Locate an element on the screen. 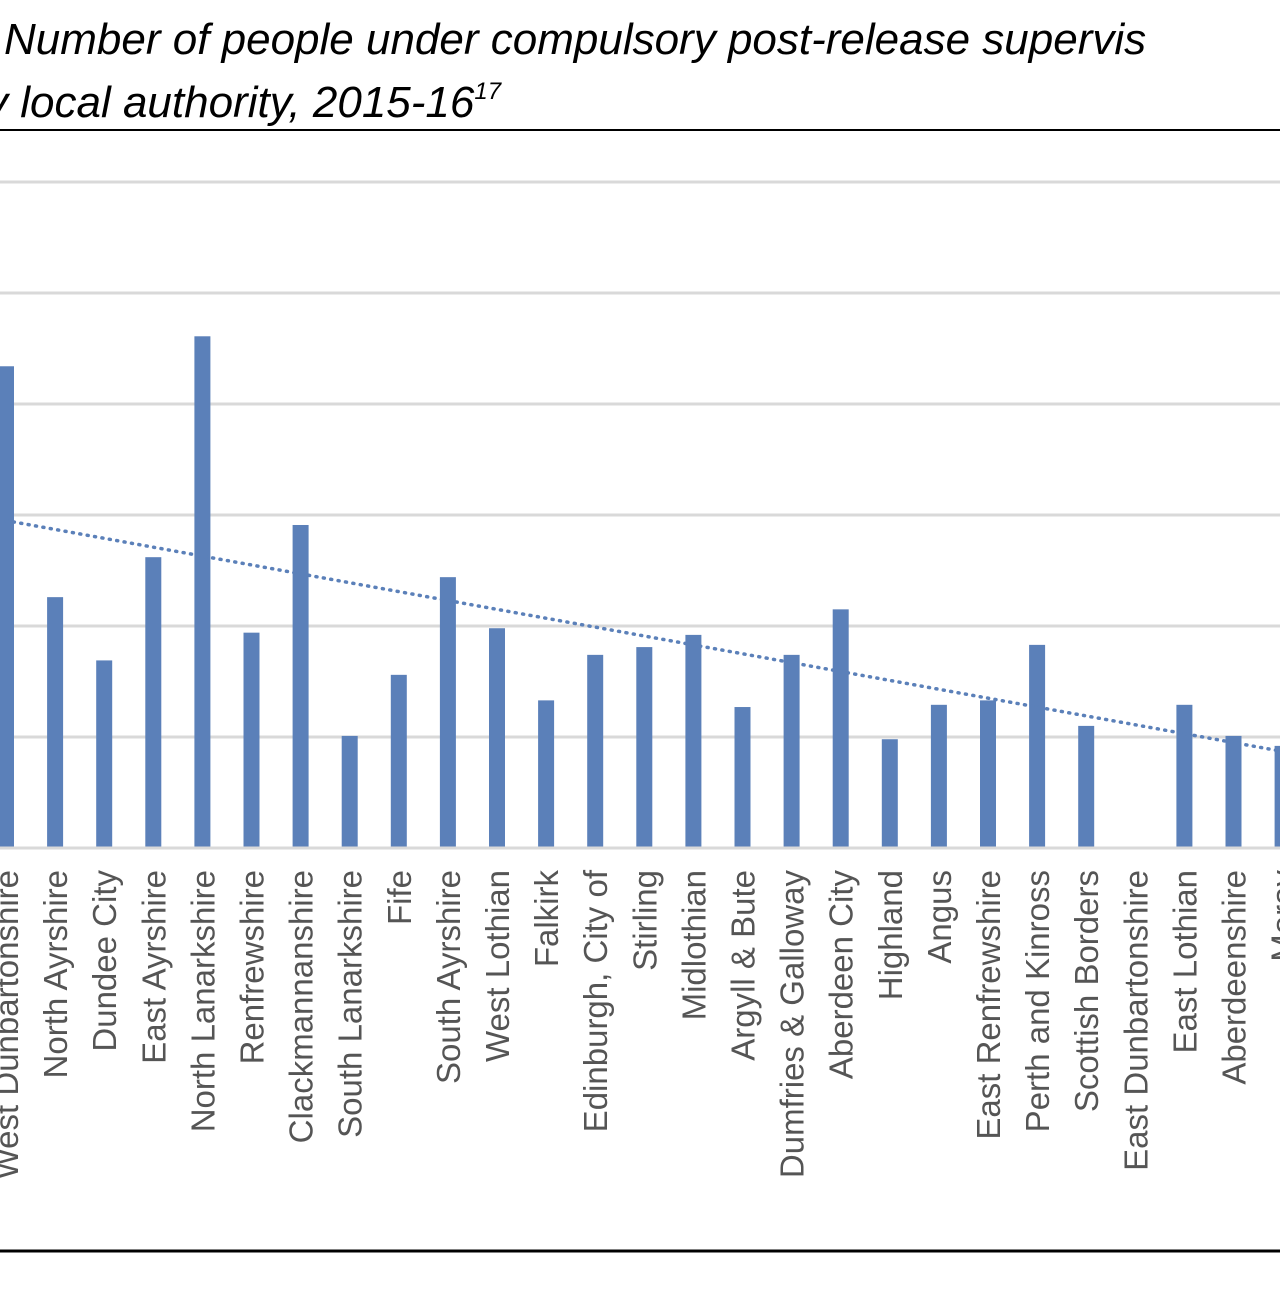 Image resolution: width=1280 pixels, height=1300 pixels. category-label: Moray is located at coordinates (1272, 916).